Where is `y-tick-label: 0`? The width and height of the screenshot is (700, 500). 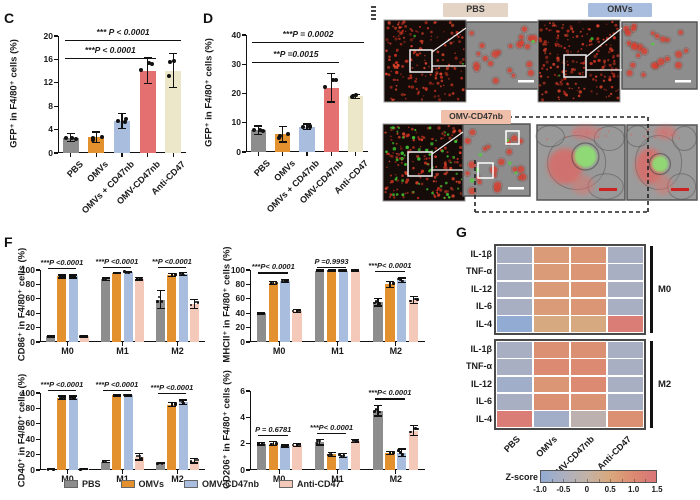 y-tick-label: 0 is located at coordinates (238, 151).